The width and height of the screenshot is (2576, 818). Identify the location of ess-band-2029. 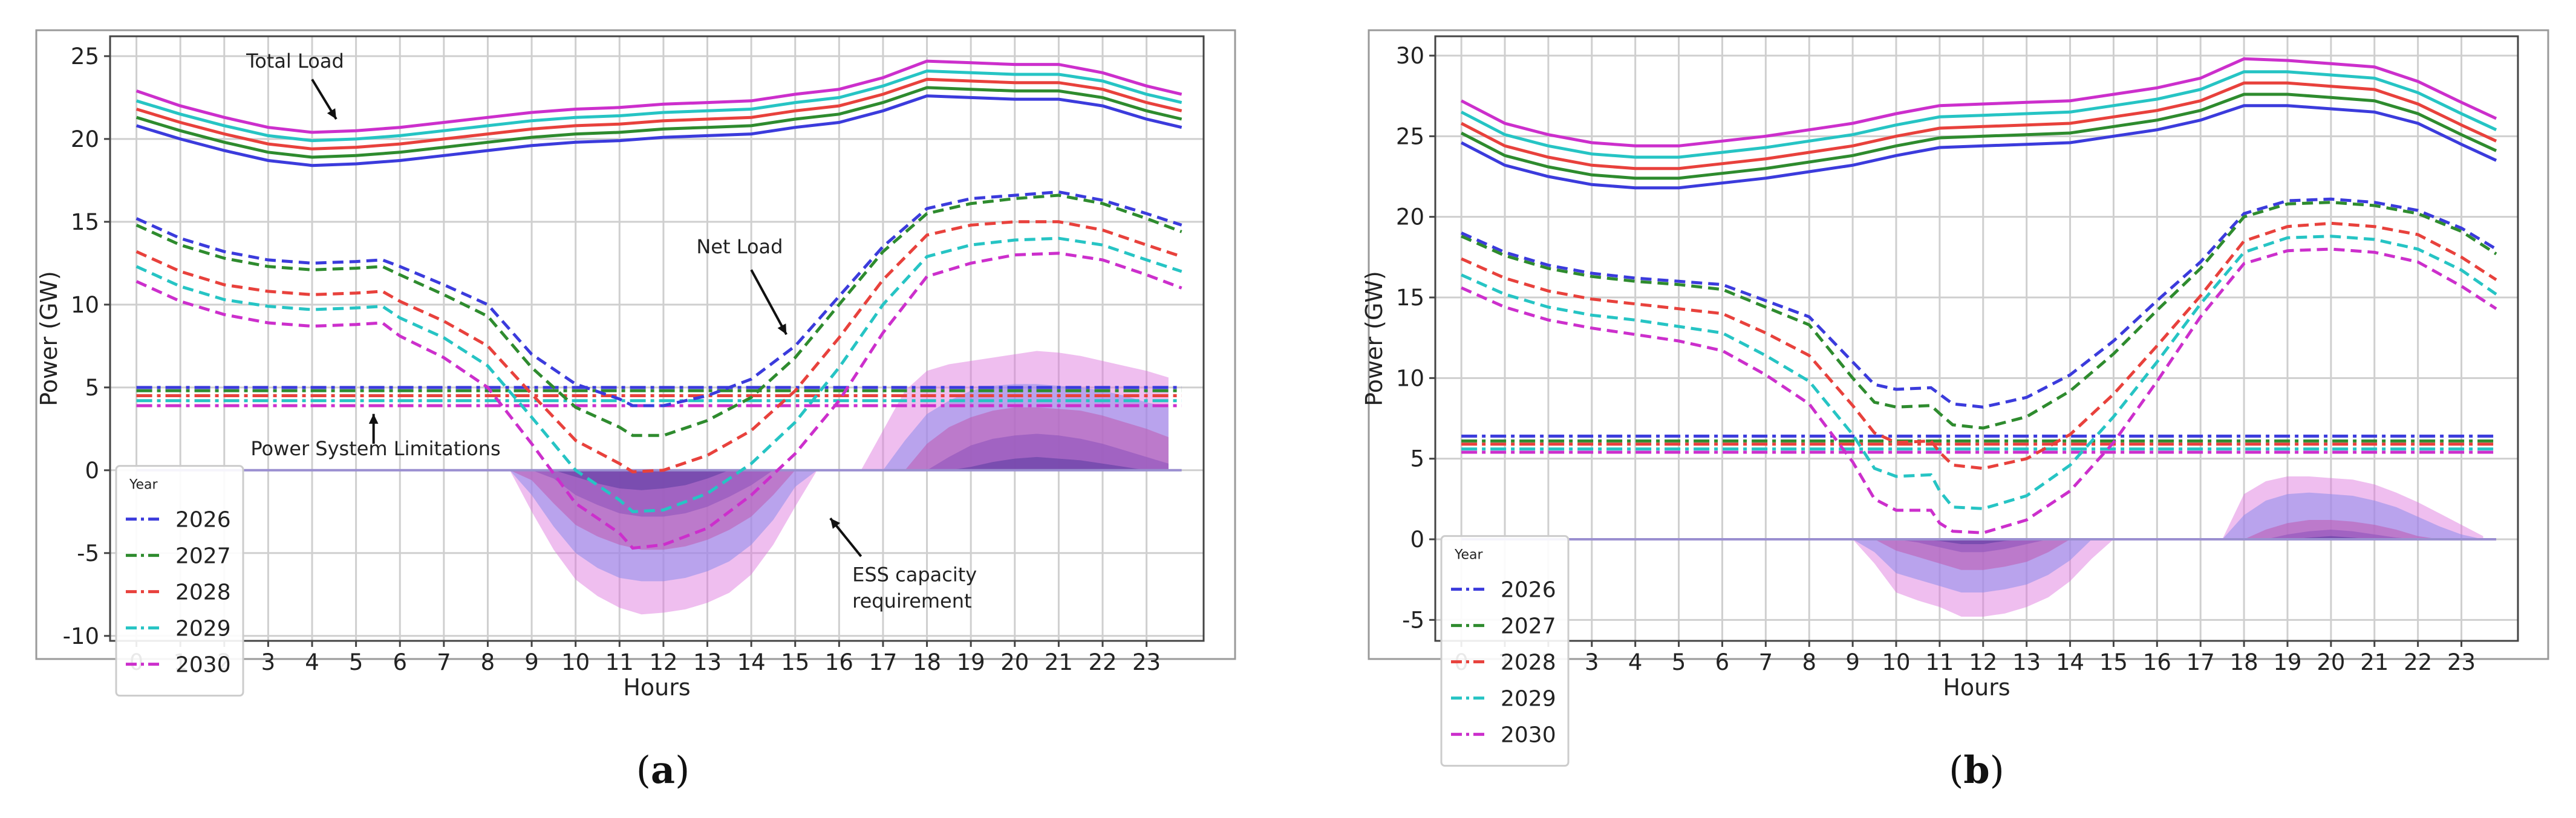
(2168, 542).